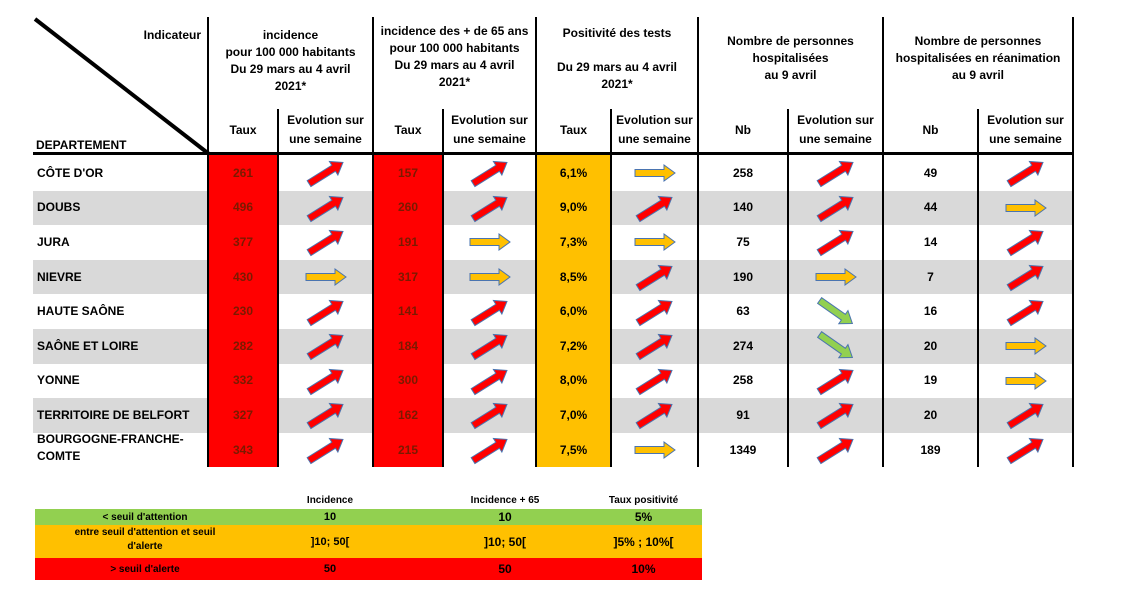 The width and height of the screenshot is (1141, 598). Describe the element at coordinates (408, 380) in the screenshot. I see `incidence65-value: 300` at that location.